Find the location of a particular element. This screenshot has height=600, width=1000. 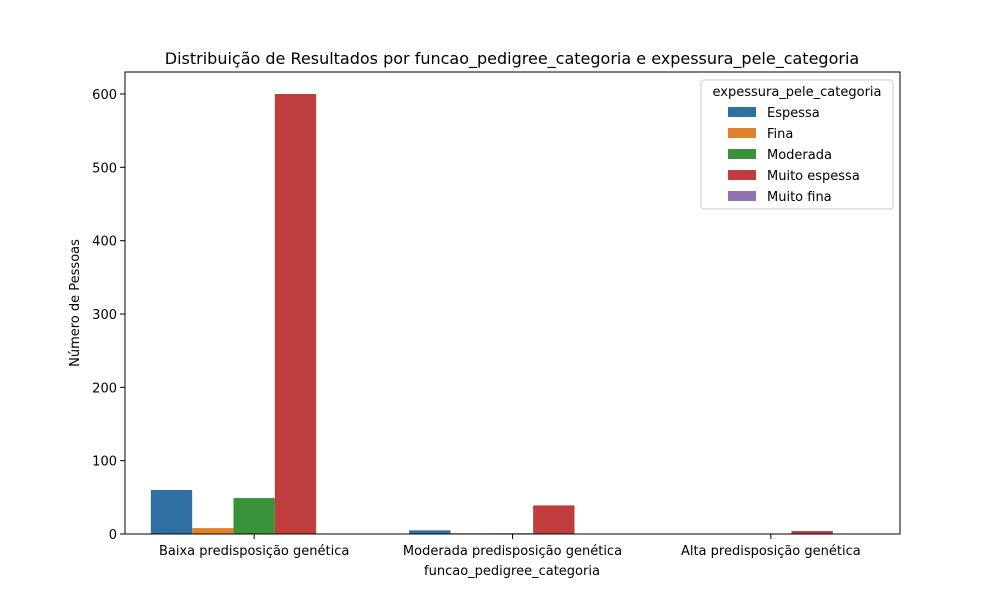

x-tick-label: Alta predisposição genética is located at coordinates (771, 551).